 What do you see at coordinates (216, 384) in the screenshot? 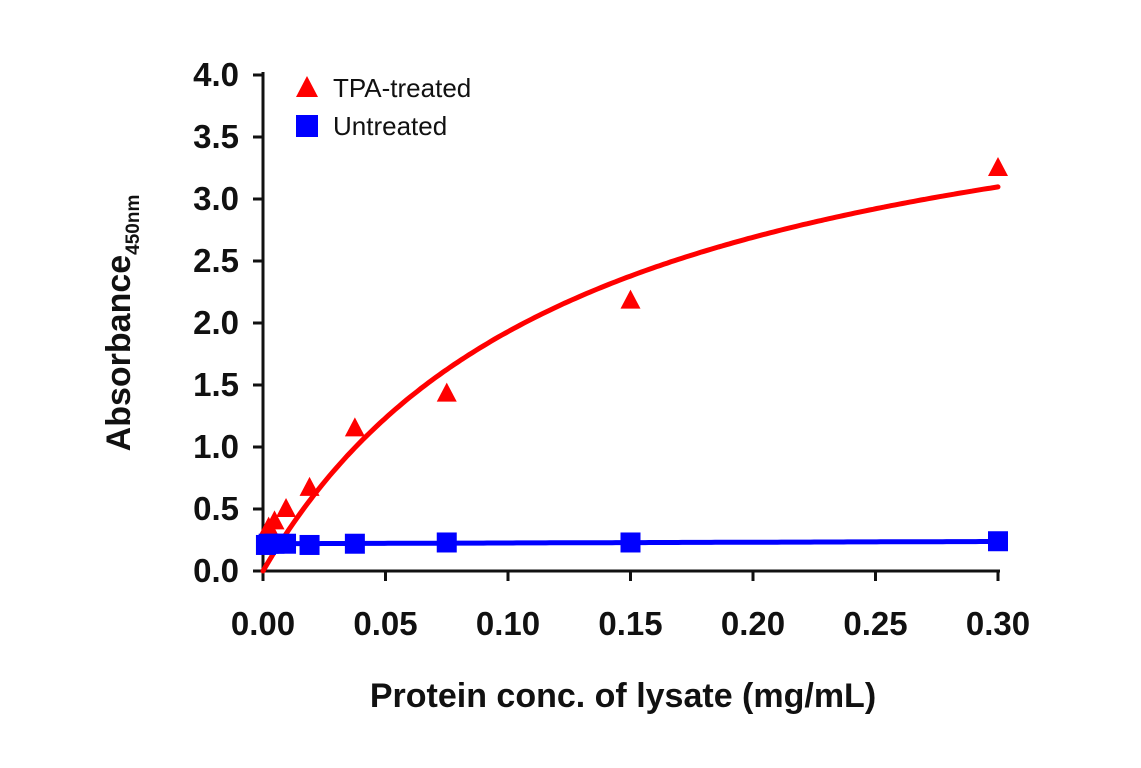
I see `y-tick-label: 1.5` at bounding box center [216, 384].